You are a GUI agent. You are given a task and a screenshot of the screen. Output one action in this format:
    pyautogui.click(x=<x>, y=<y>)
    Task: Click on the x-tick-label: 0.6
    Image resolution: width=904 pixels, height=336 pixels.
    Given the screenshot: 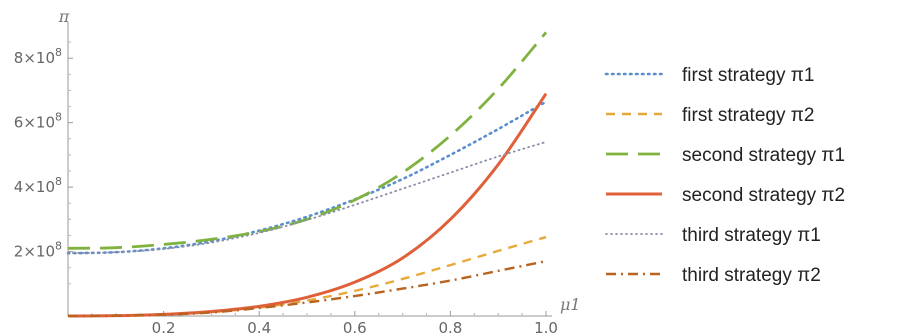 What is the action you would take?
    pyautogui.click(x=355, y=327)
    